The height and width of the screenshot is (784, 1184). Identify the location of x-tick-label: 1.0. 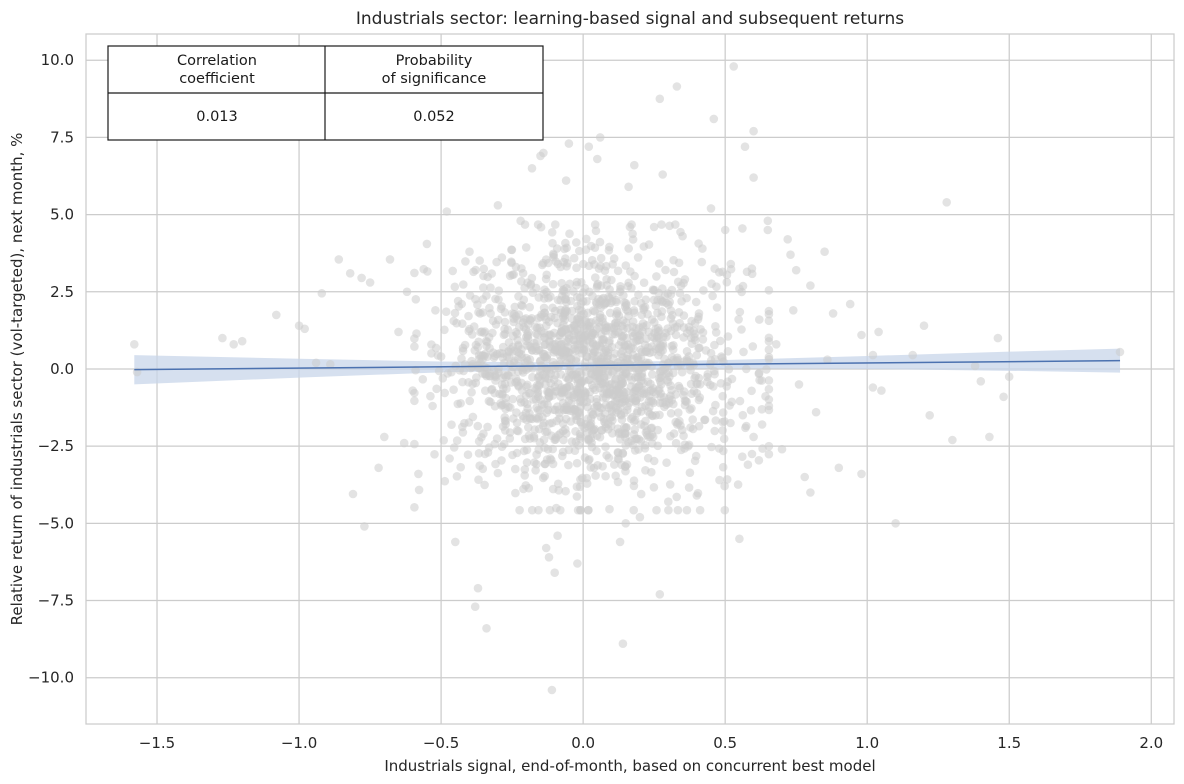
(867, 743).